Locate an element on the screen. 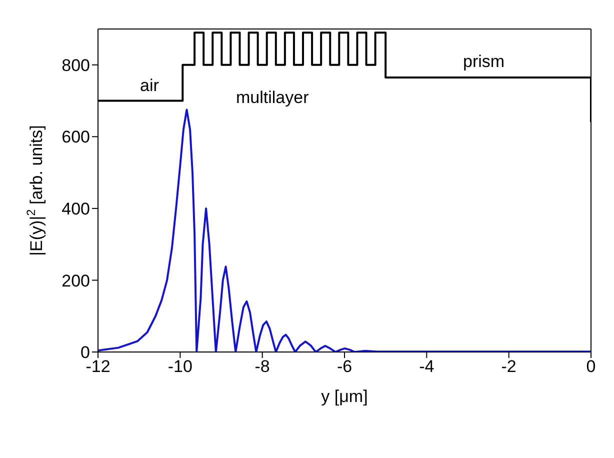 This screenshot has height=458, width=614. x-tick-label: -6 is located at coordinates (344, 366).